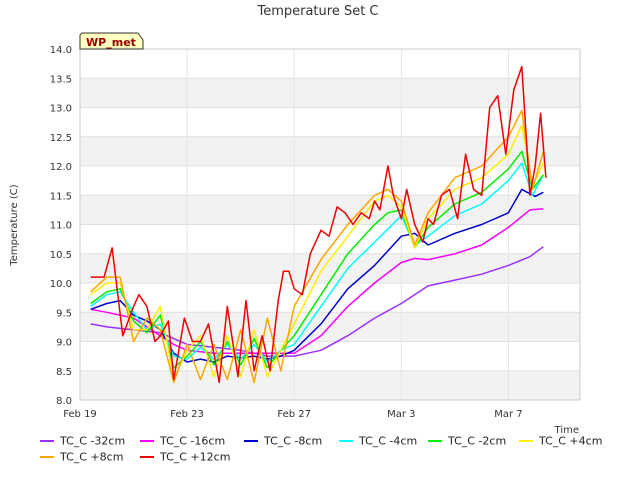 This screenshot has height=480, width=640. I want to click on y-tick-label: 9.0, so click(64, 343).